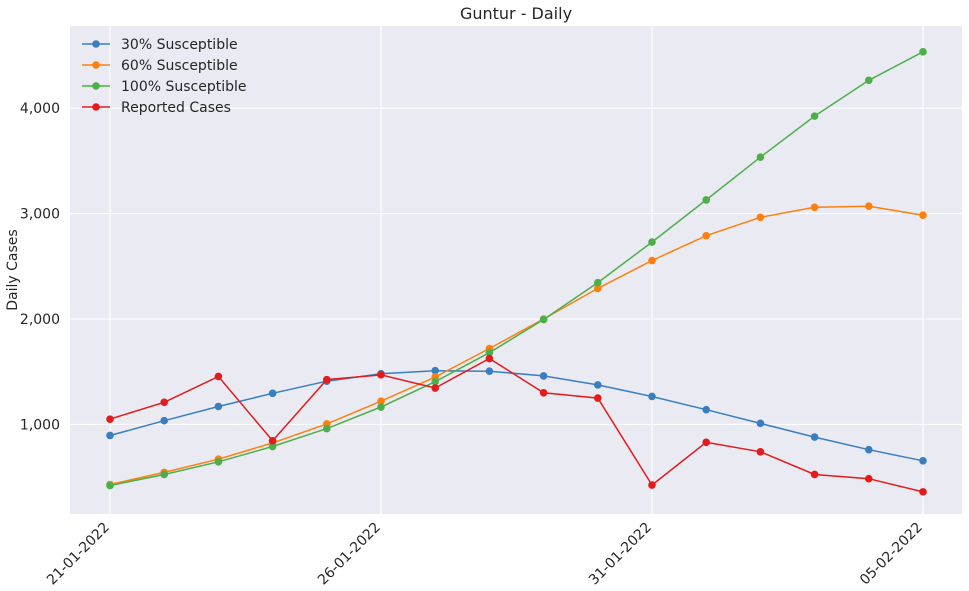 This screenshot has width=969, height=591. I want to click on x-tick-label: 05-02-2022, so click(891, 554).